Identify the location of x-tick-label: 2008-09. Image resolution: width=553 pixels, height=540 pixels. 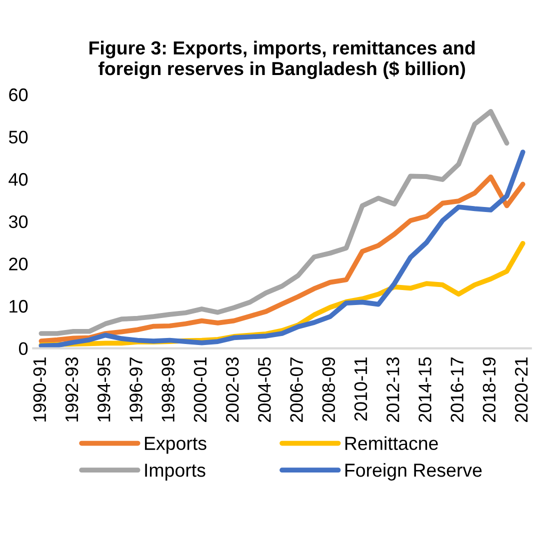
(329, 389).